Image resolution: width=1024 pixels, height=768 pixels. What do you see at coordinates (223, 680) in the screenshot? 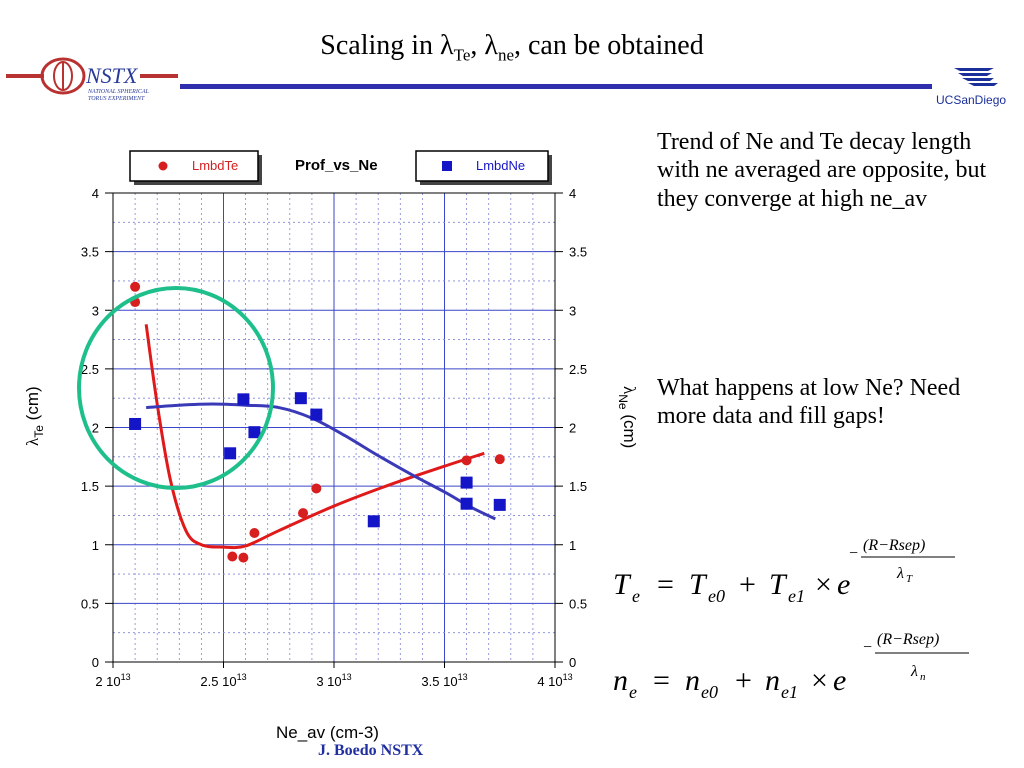
I see `x-tick-label: 2.5 1013` at bounding box center [223, 680].